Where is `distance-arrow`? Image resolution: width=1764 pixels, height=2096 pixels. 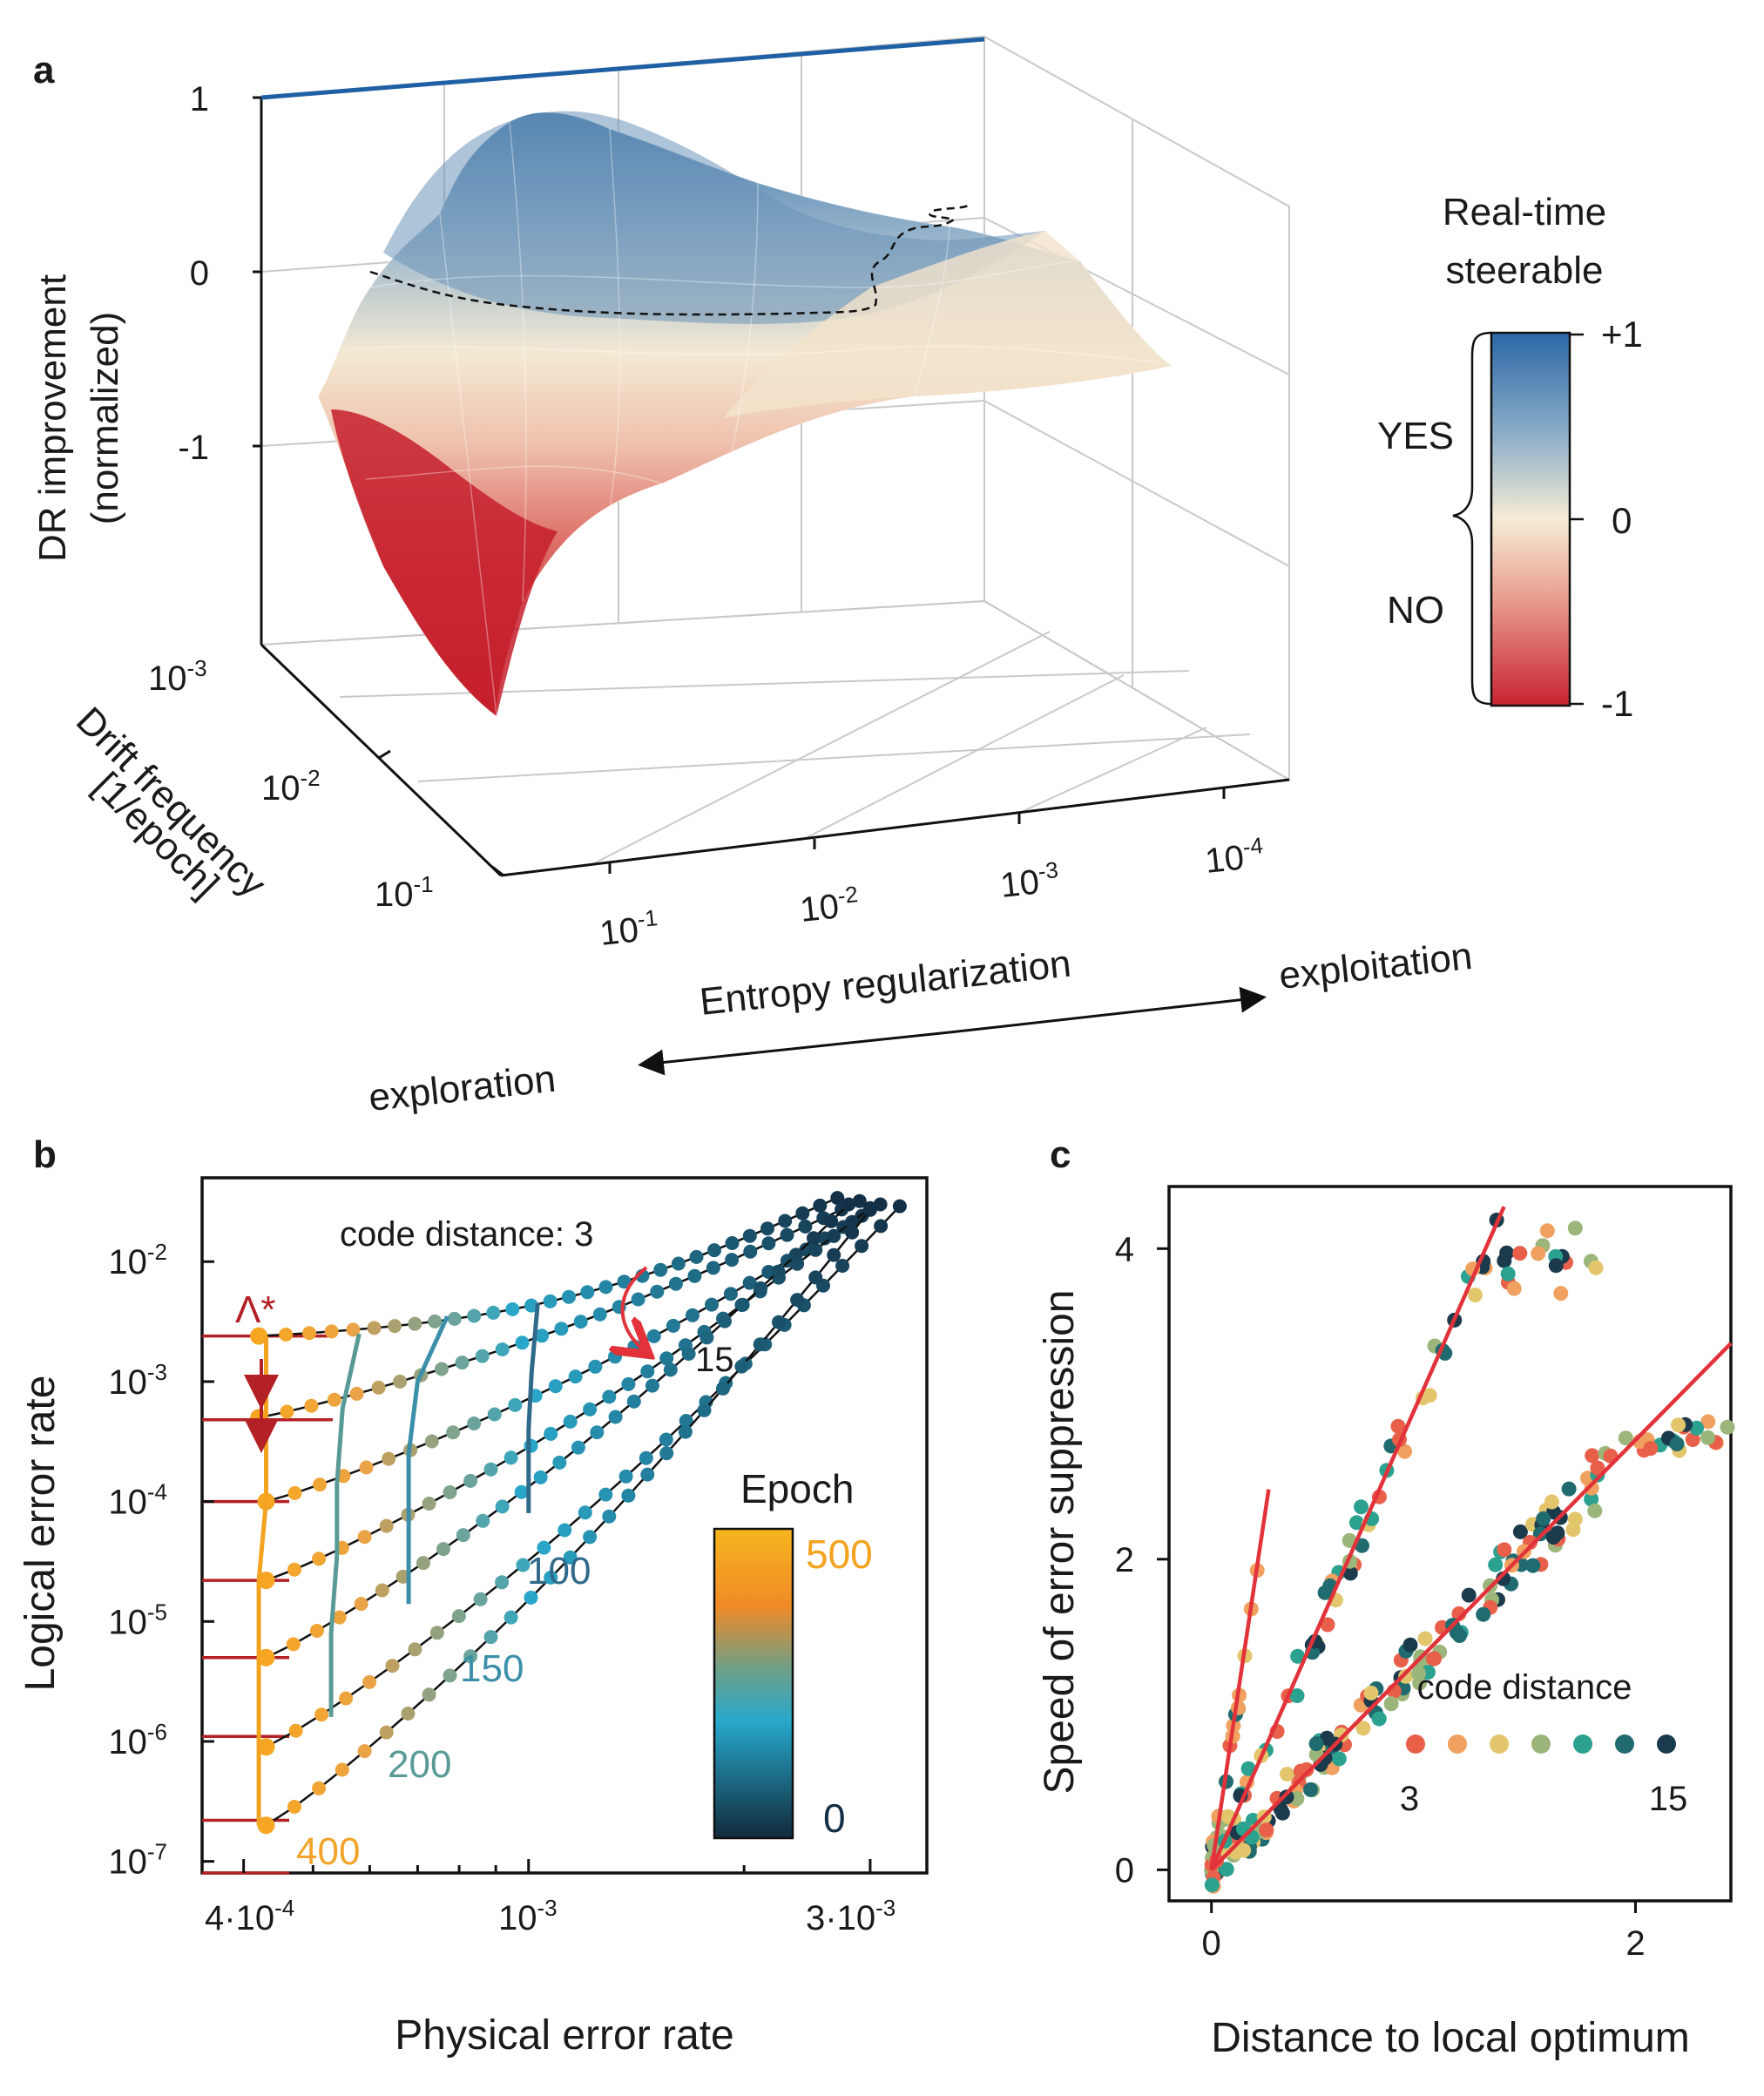
distance-arrow is located at coordinates (636, 1310).